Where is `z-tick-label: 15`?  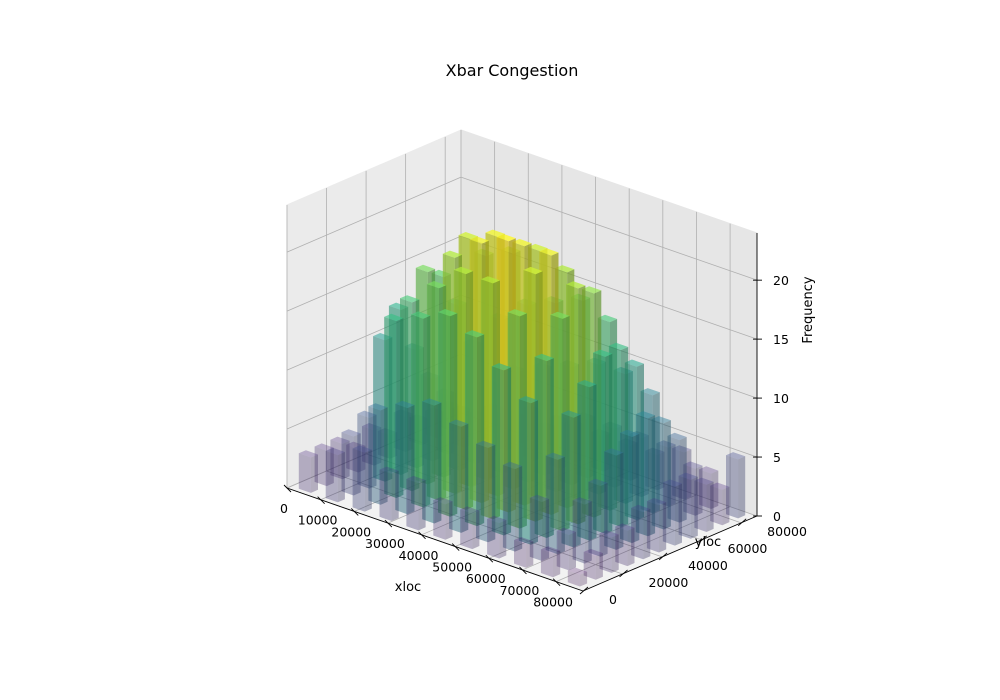 z-tick-label: 15 is located at coordinates (781, 339).